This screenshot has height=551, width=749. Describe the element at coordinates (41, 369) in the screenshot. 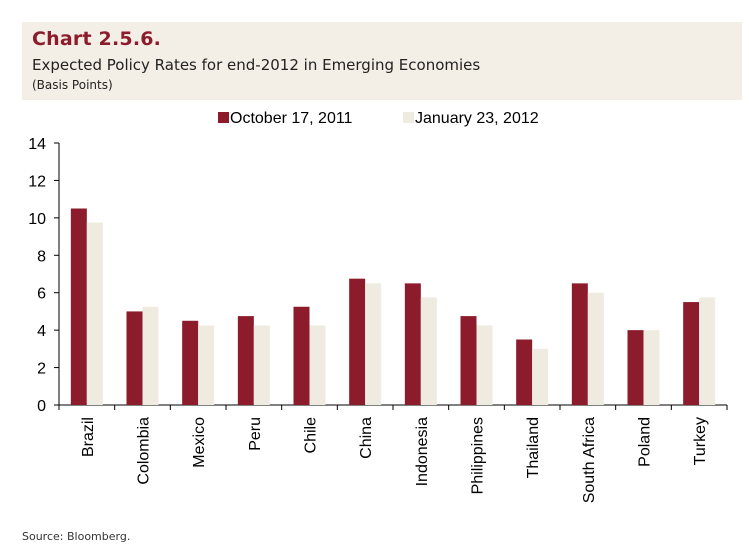

I see `y-tick-label: 2` at that location.